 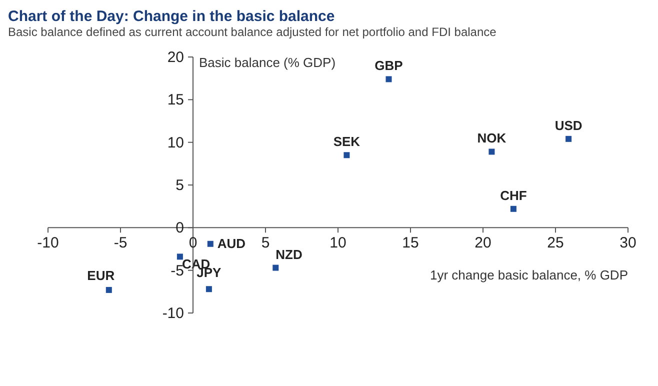 What do you see at coordinates (177, 271) in the screenshot?
I see `y-tick-label: -5` at bounding box center [177, 271].